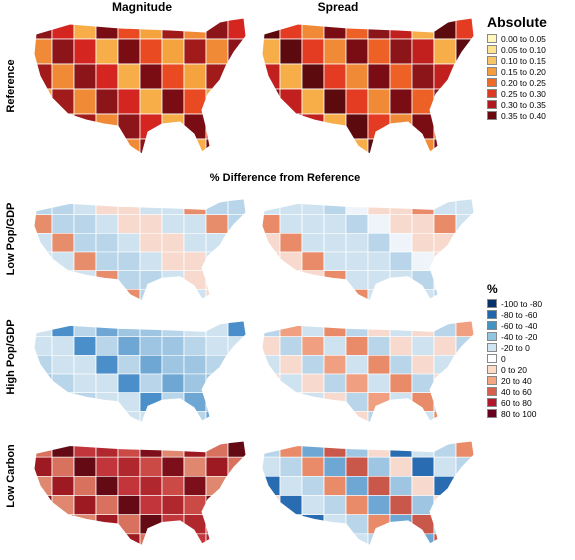 The width and height of the screenshot is (575, 560). I want to click on legend-percent-label: 0 to 20, so click(514, 369).